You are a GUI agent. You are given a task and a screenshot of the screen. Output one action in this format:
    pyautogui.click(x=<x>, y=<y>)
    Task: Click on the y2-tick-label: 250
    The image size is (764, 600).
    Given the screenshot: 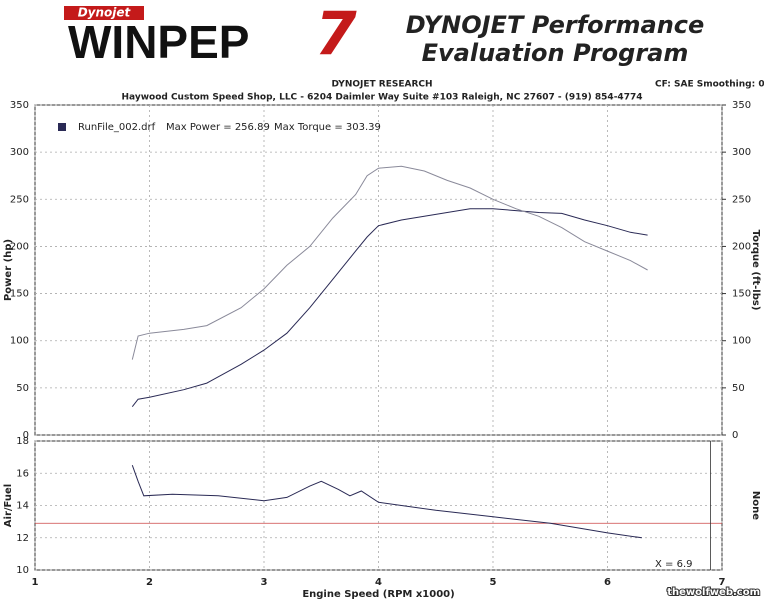 What is the action you would take?
    pyautogui.click(x=741, y=199)
    